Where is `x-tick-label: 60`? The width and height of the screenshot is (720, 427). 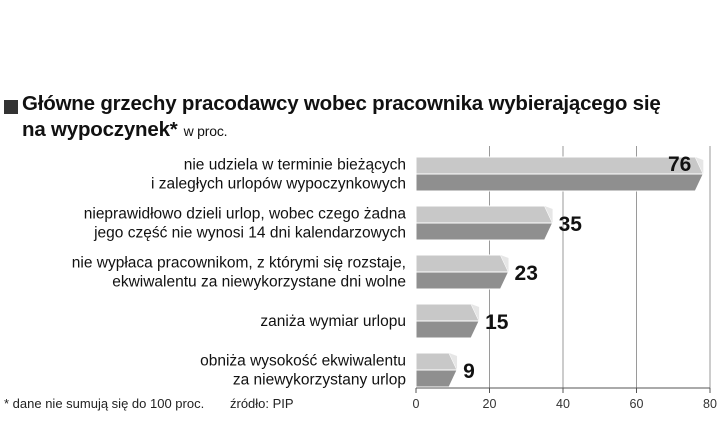 x-tick-label: 60 is located at coordinates (637, 404).